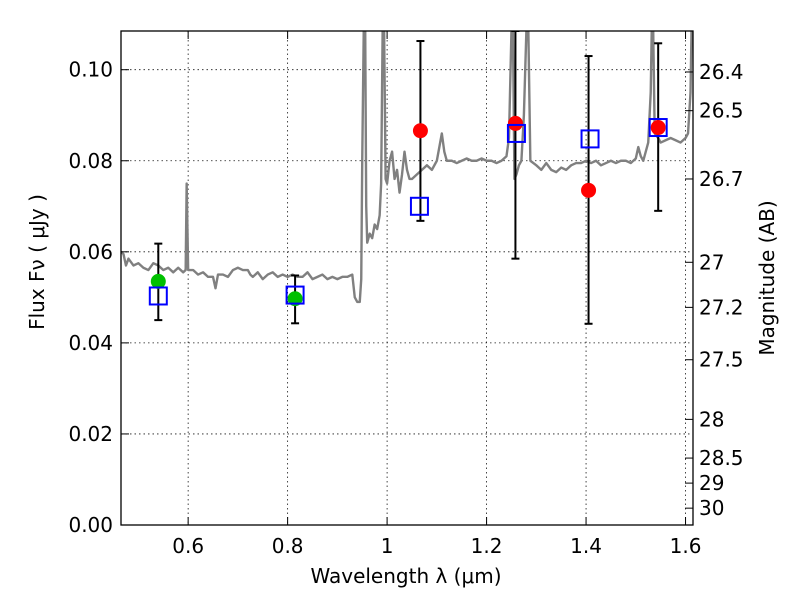  Describe the element at coordinates (90, 70) in the screenshot. I see `y-tick-label: 0.10` at that location.